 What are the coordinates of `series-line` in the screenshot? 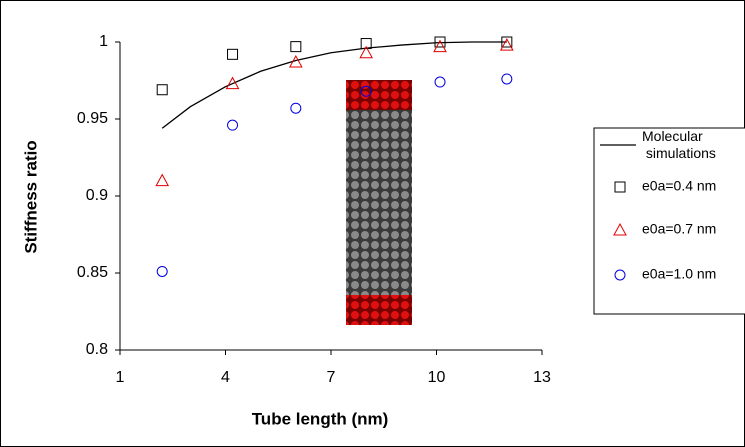 It's located at (334, 85).